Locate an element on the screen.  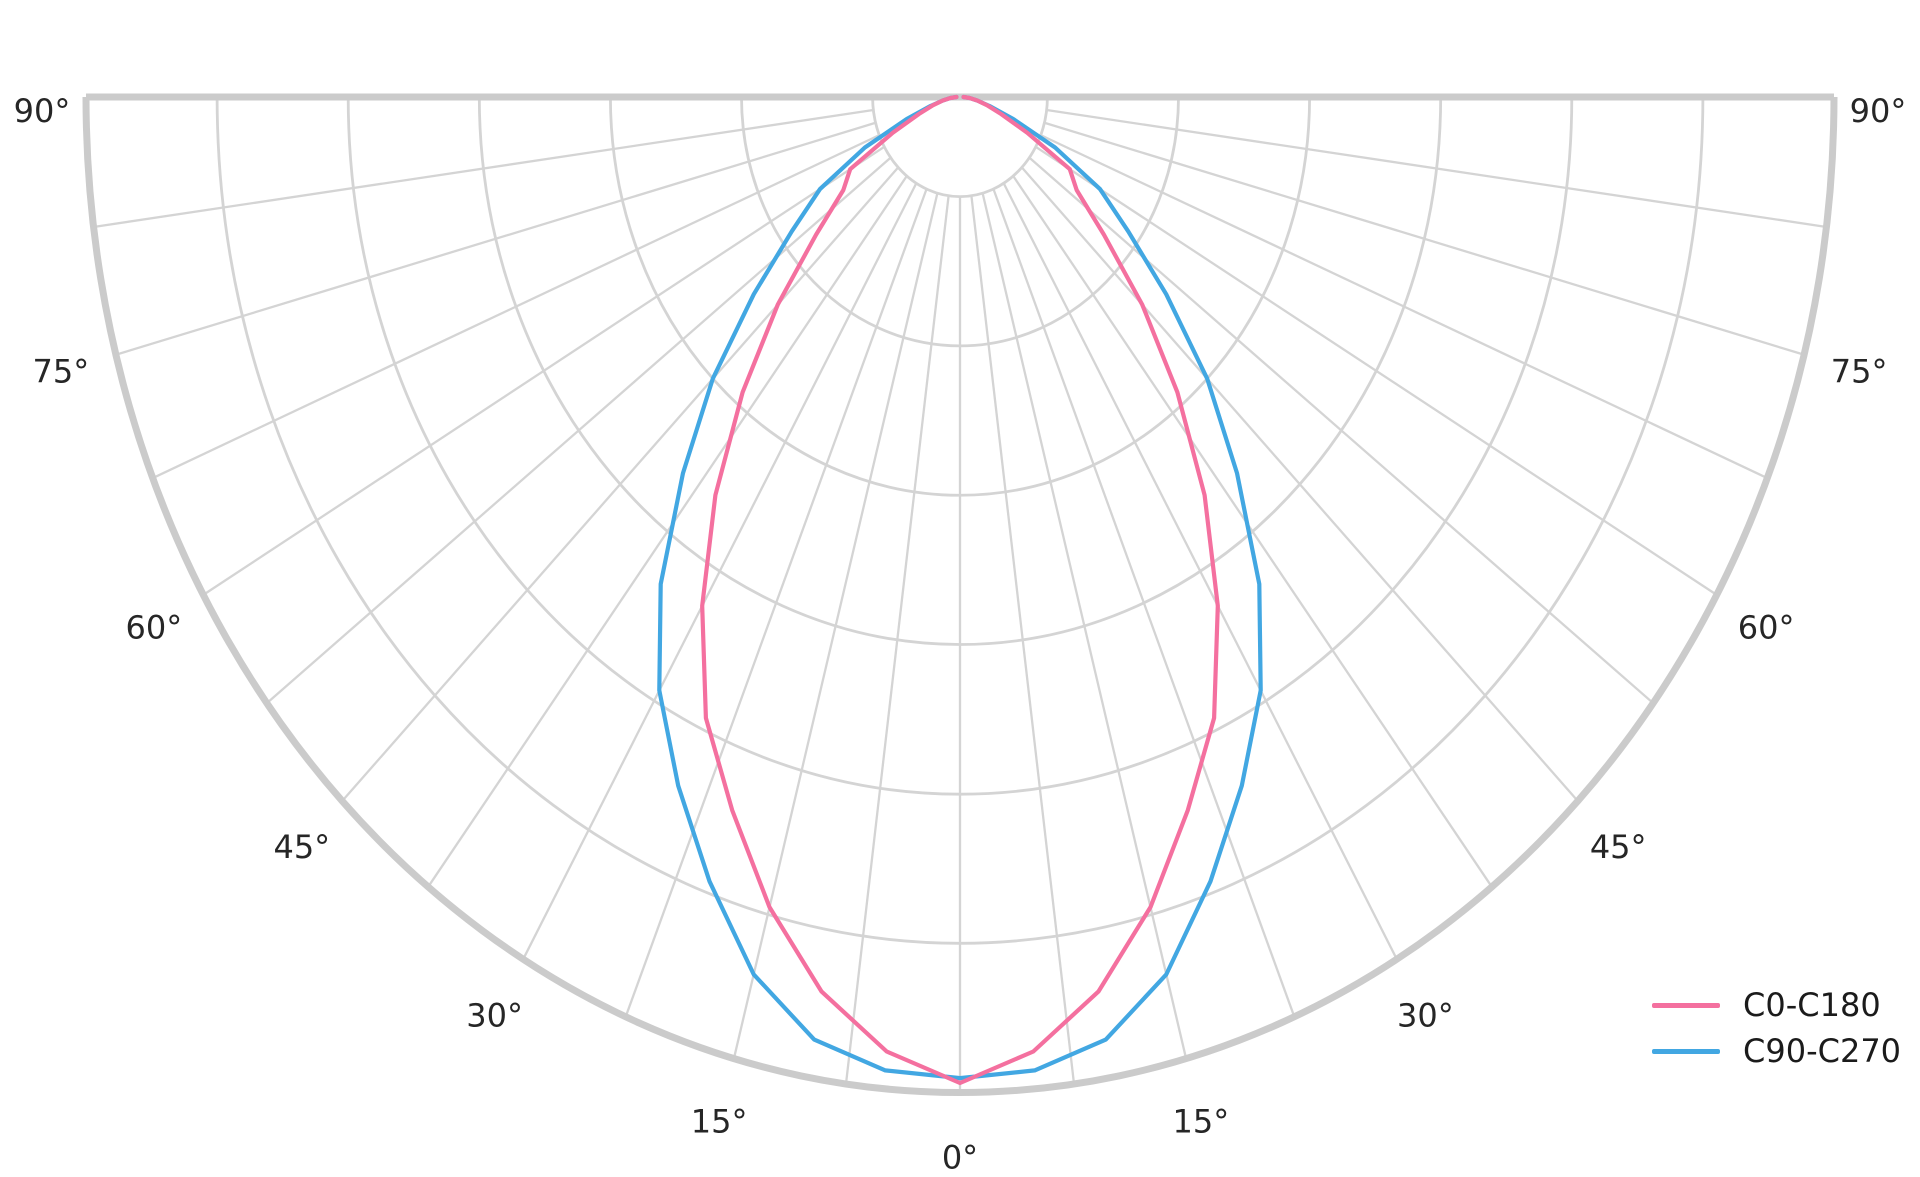
legend-label-c0-c180: C0-C180 is located at coordinates (1812, 1005).